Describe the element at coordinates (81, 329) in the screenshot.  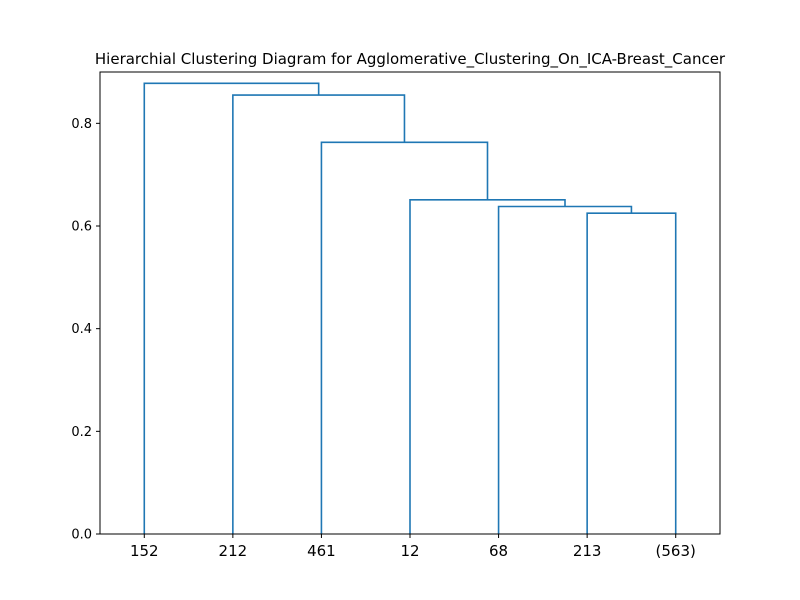
I see `y-tick-label: 0.4` at that location.